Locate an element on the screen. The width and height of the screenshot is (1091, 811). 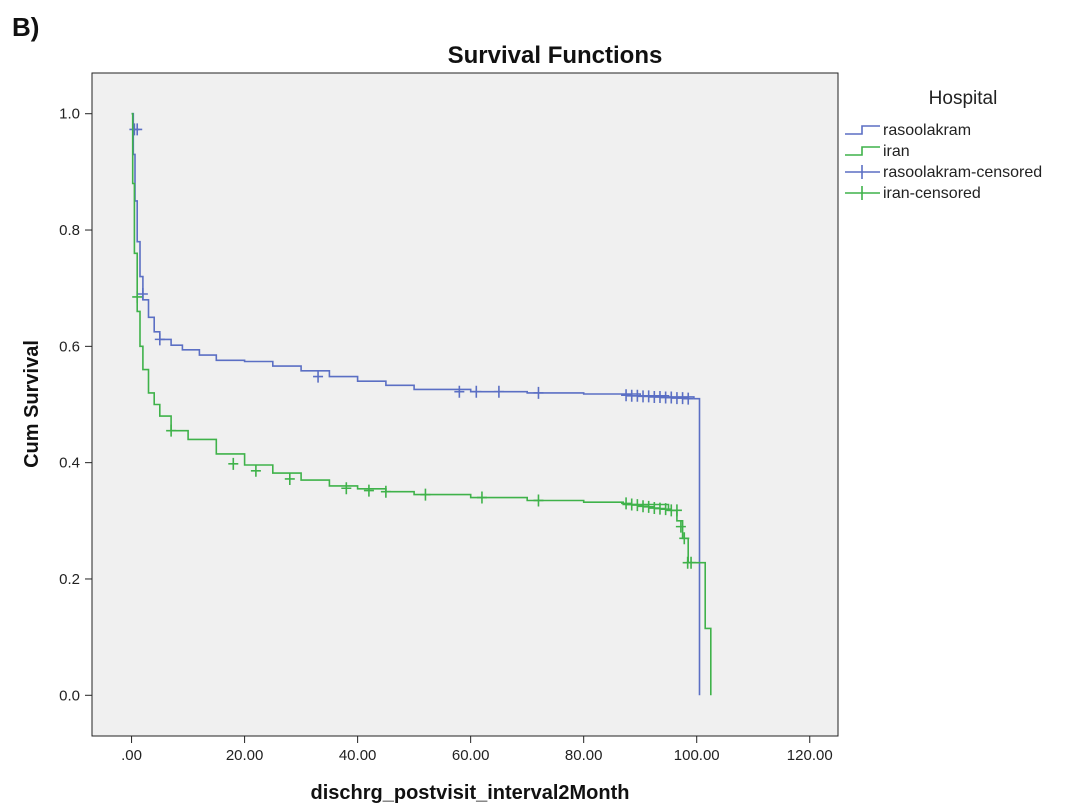
x-tick-label: 40.00 is located at coordinates (358, 755).